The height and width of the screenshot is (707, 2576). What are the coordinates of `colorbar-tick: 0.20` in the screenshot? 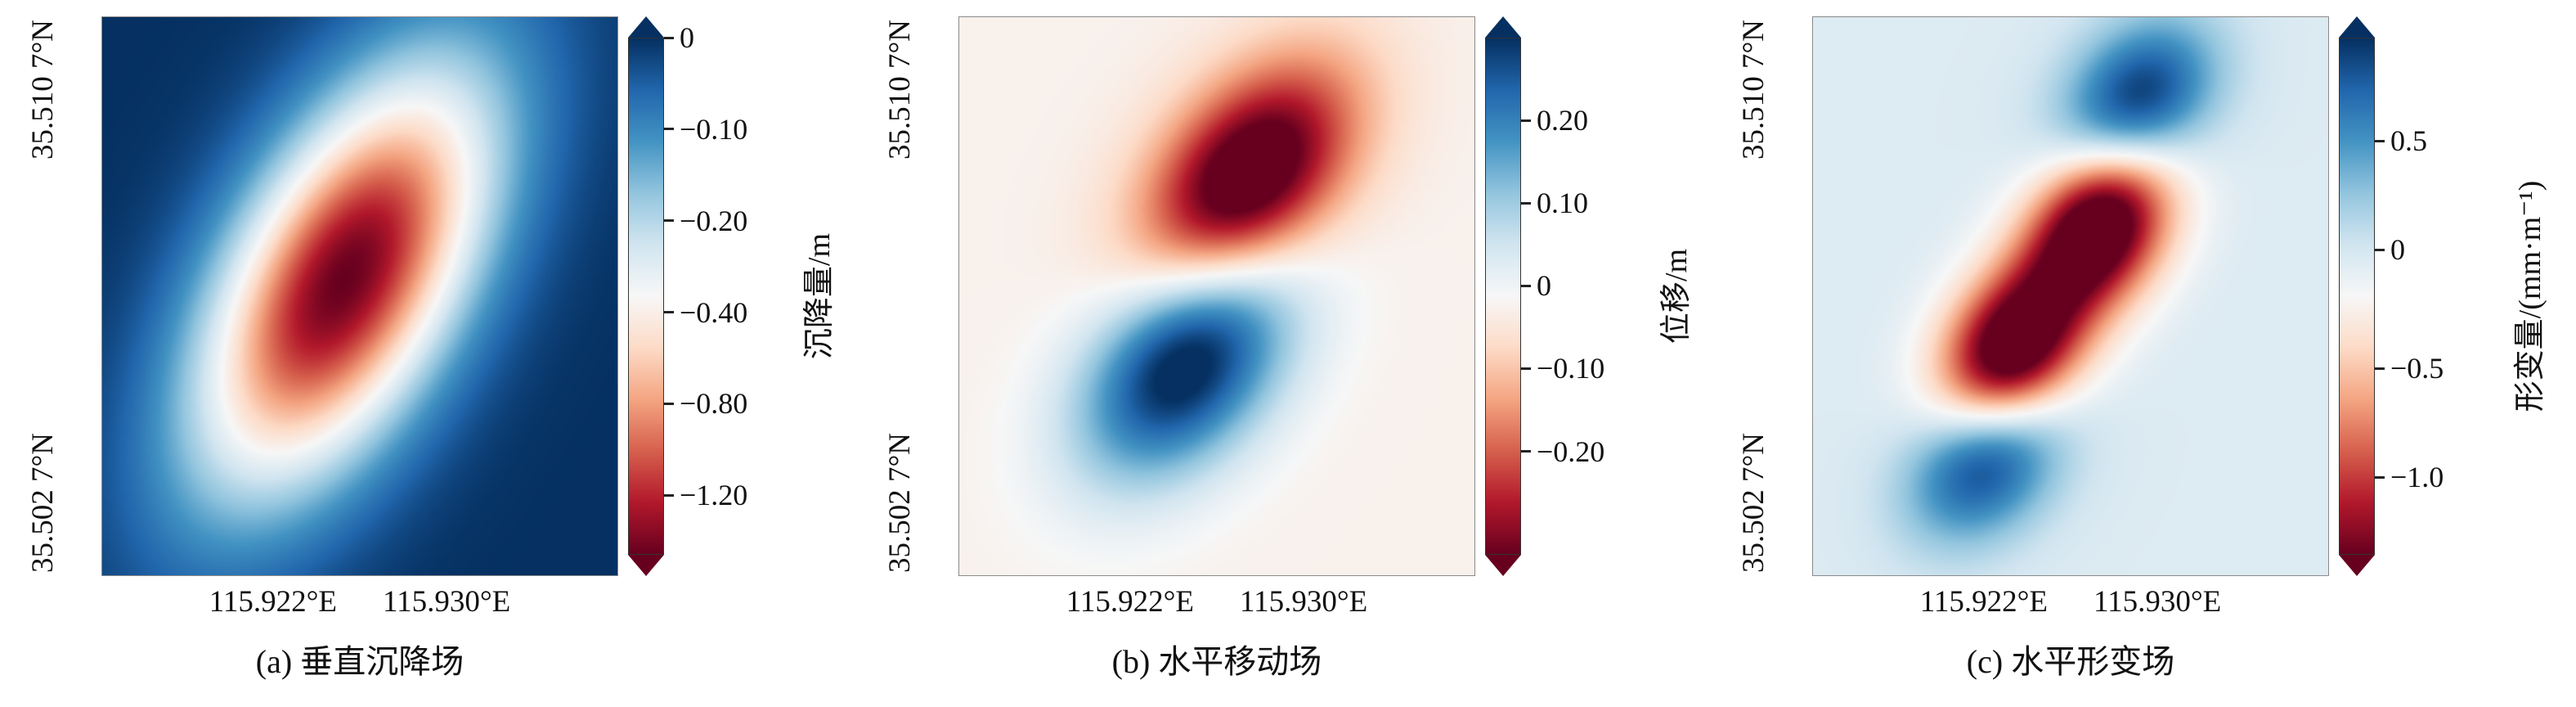 It's located at (1554, 120).